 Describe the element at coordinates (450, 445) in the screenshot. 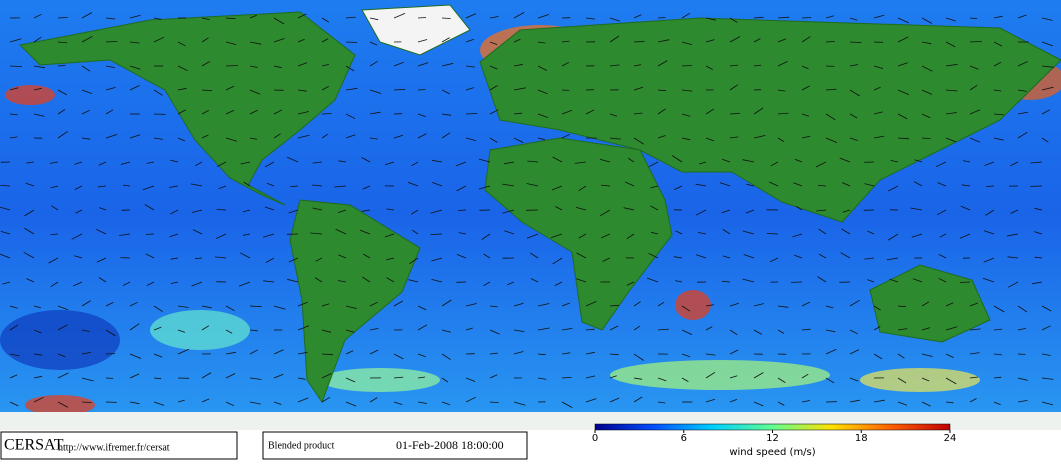

I see `date: 01-Feb-2008 18:00:00` at that location.